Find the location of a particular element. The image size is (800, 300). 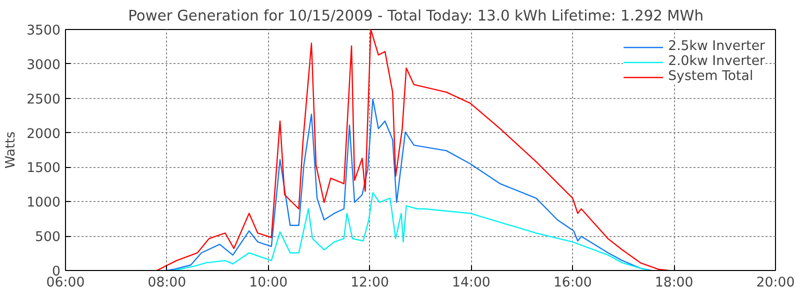

x-tick-label: 12:00 is located at coordinates (370, 283).